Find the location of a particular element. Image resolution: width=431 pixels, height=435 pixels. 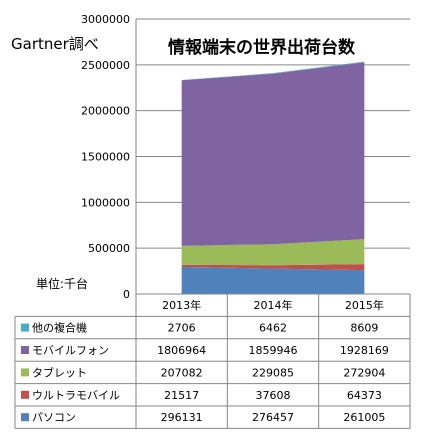

data-value-cell: 37608 is located at coordinates (273, 395).